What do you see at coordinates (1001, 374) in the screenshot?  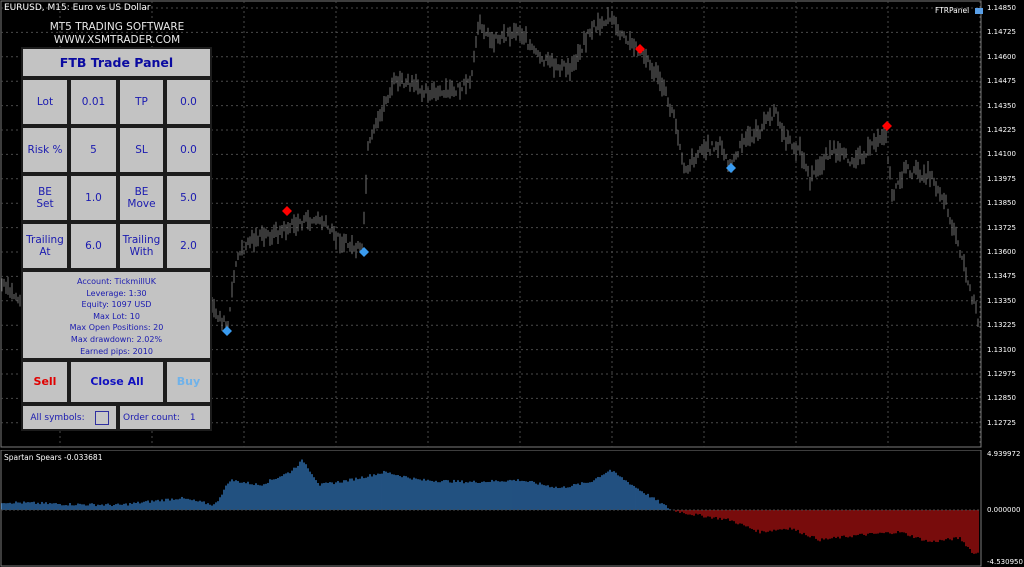 I see `price-tick-label: 1.12975` at bounding box center [1001, 374].